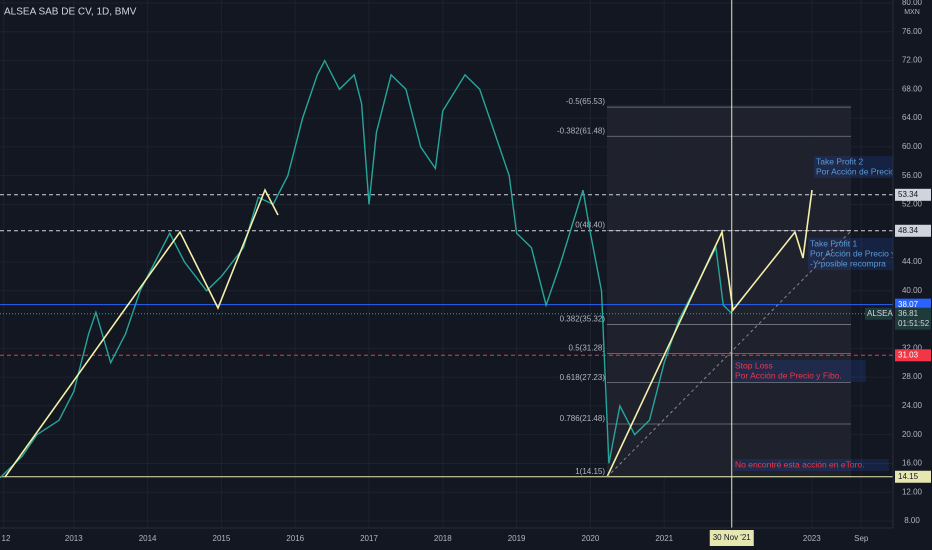 Image resolution: width=932 pixels, height=550 pixels. I want to click on annotation-text: No encontré esta acción en eToro., so click(799, 464).